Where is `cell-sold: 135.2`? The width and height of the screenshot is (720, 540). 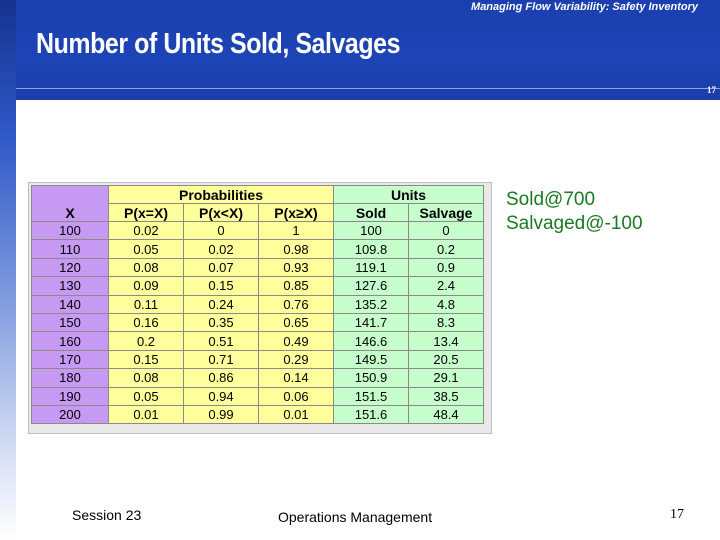
cell-sold: 135.2 is located at coordinates (371, 304).